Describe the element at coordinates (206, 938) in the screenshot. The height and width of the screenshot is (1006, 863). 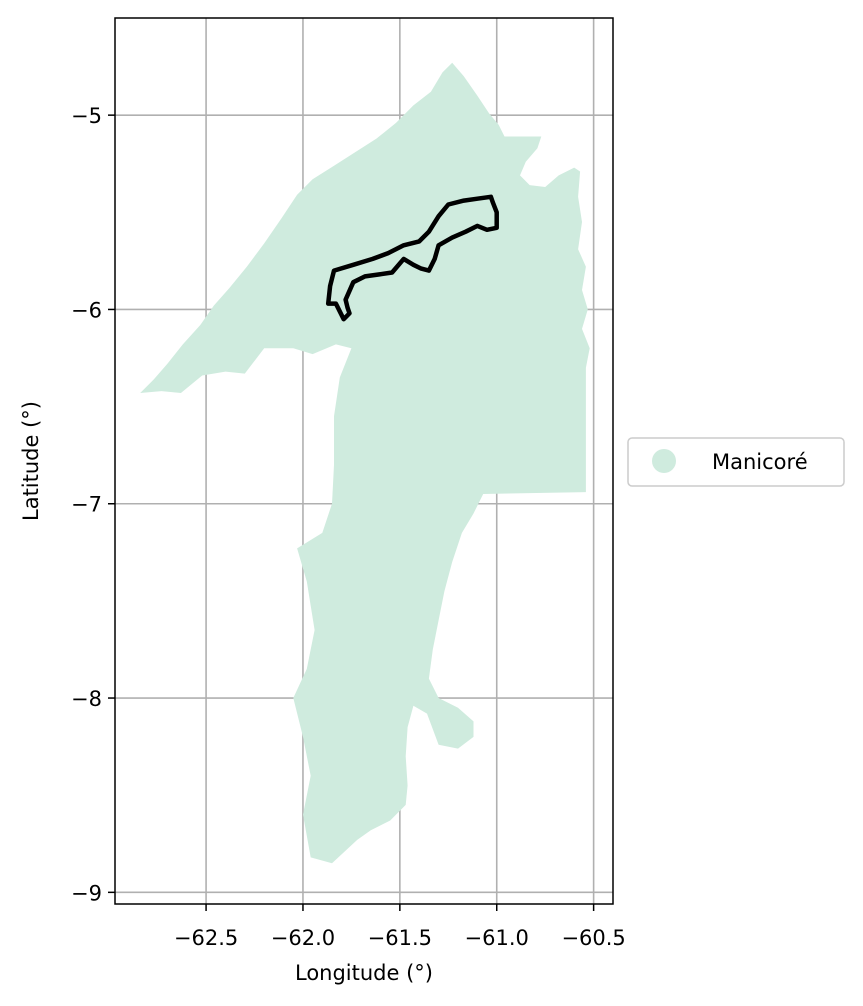
I see `x-tick-label: −62.5` at that location.